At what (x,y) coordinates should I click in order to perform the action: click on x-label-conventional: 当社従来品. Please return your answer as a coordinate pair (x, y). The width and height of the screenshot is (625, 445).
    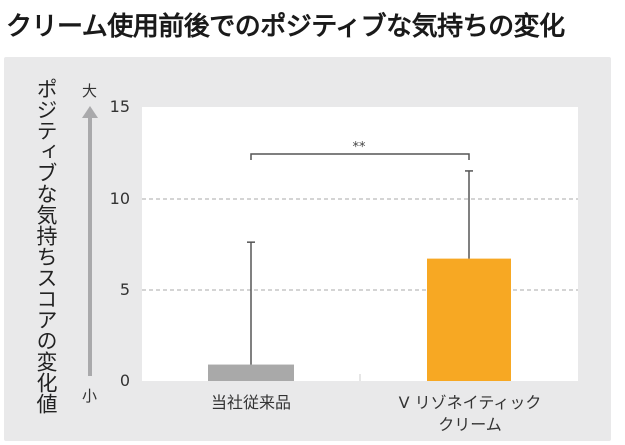
    Looking at the image, I should click on (250, 402).